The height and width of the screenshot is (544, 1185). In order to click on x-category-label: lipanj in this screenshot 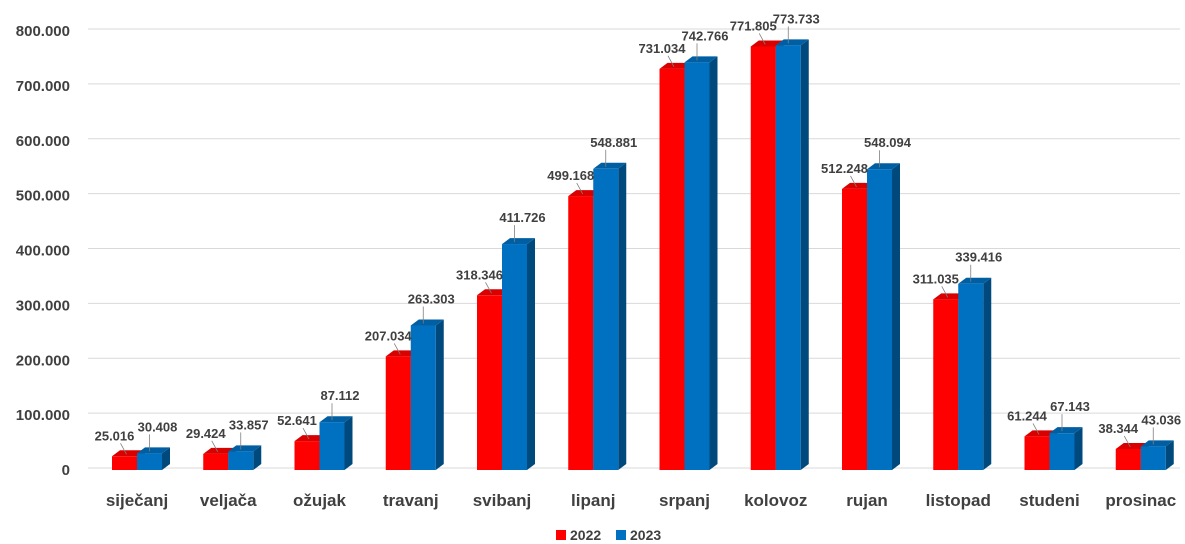, I will do `click(593, 500)`.